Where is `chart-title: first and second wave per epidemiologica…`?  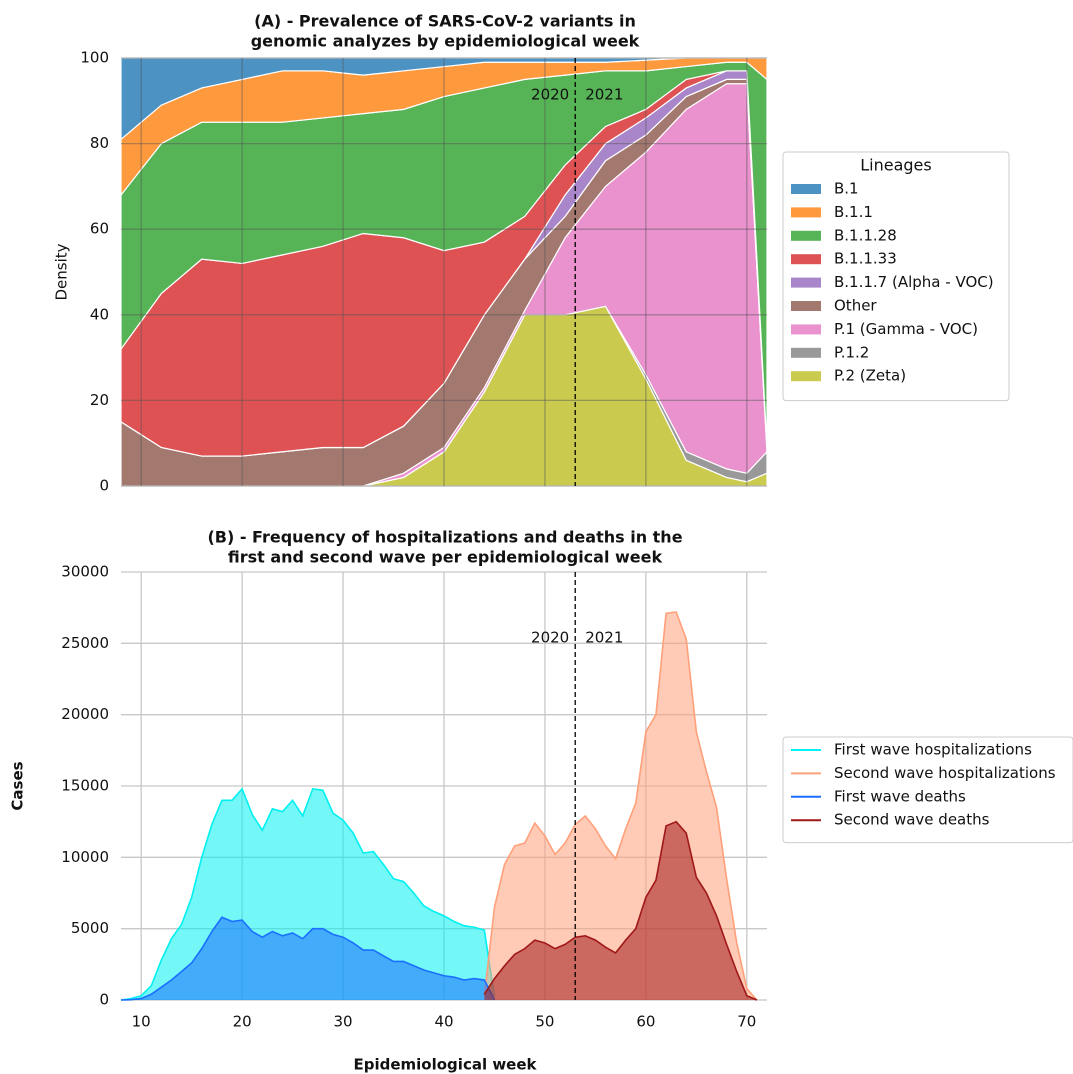 chart-title: first and second wave per epidemiologica… is located at coordinates (445, 557).